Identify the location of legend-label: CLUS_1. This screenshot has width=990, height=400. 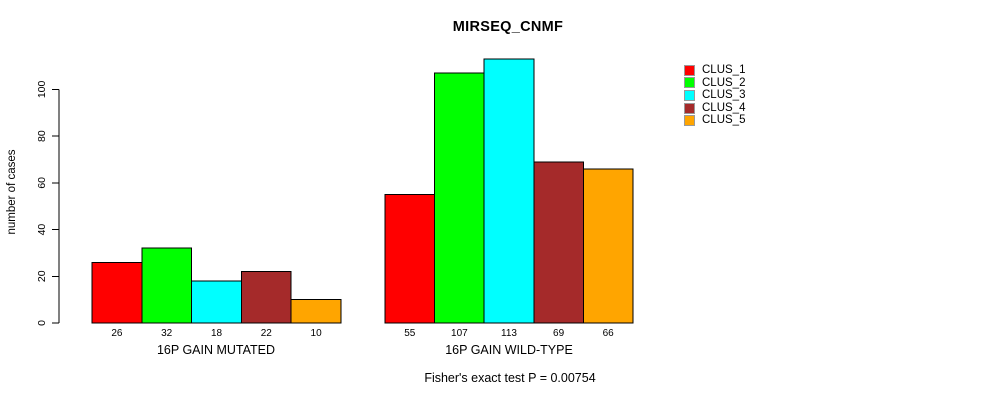
(724, 70).